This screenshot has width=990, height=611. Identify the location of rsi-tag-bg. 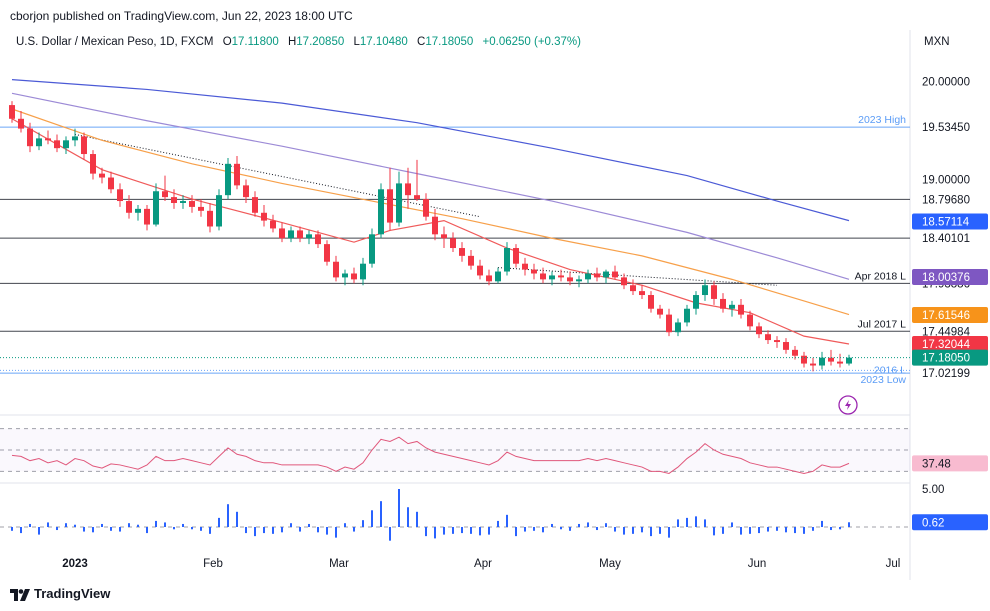
(950, 463).